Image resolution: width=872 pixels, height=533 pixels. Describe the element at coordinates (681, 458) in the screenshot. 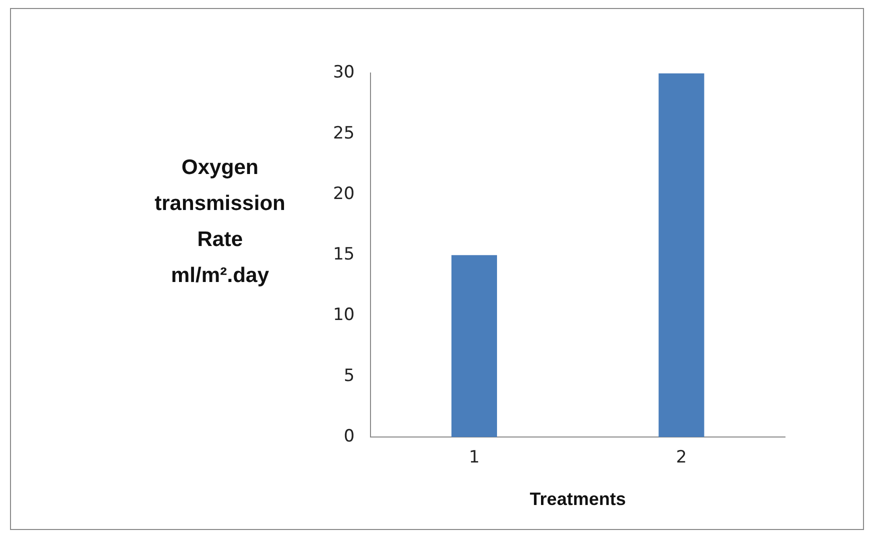

I see `x-tick-label: 2` at that location.